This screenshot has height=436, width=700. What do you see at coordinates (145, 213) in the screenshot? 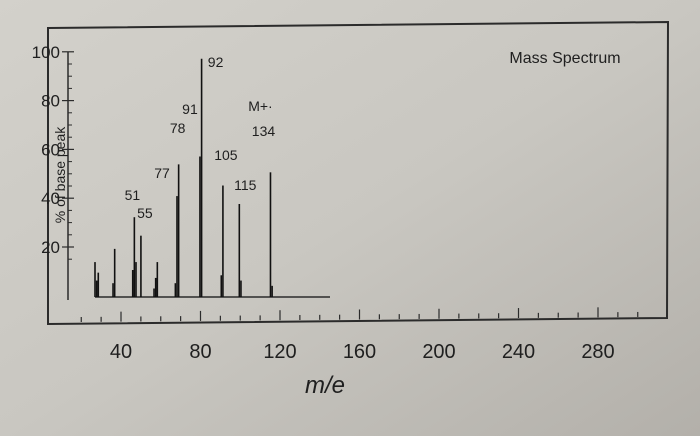
I see `peak-label: 55` at bounding box center [145, 213].